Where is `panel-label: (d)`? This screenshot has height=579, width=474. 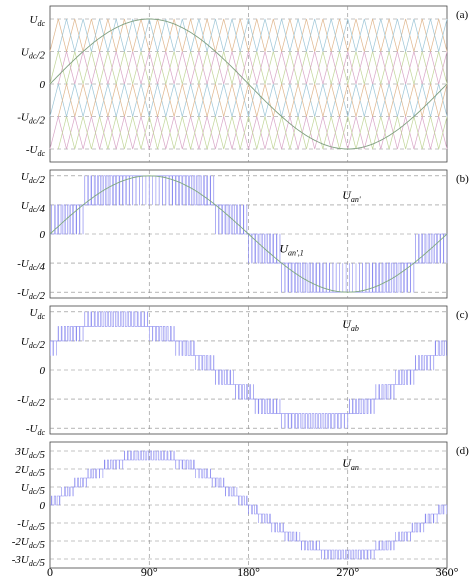
panel-label: (d) is located at coordinates (462, 451).